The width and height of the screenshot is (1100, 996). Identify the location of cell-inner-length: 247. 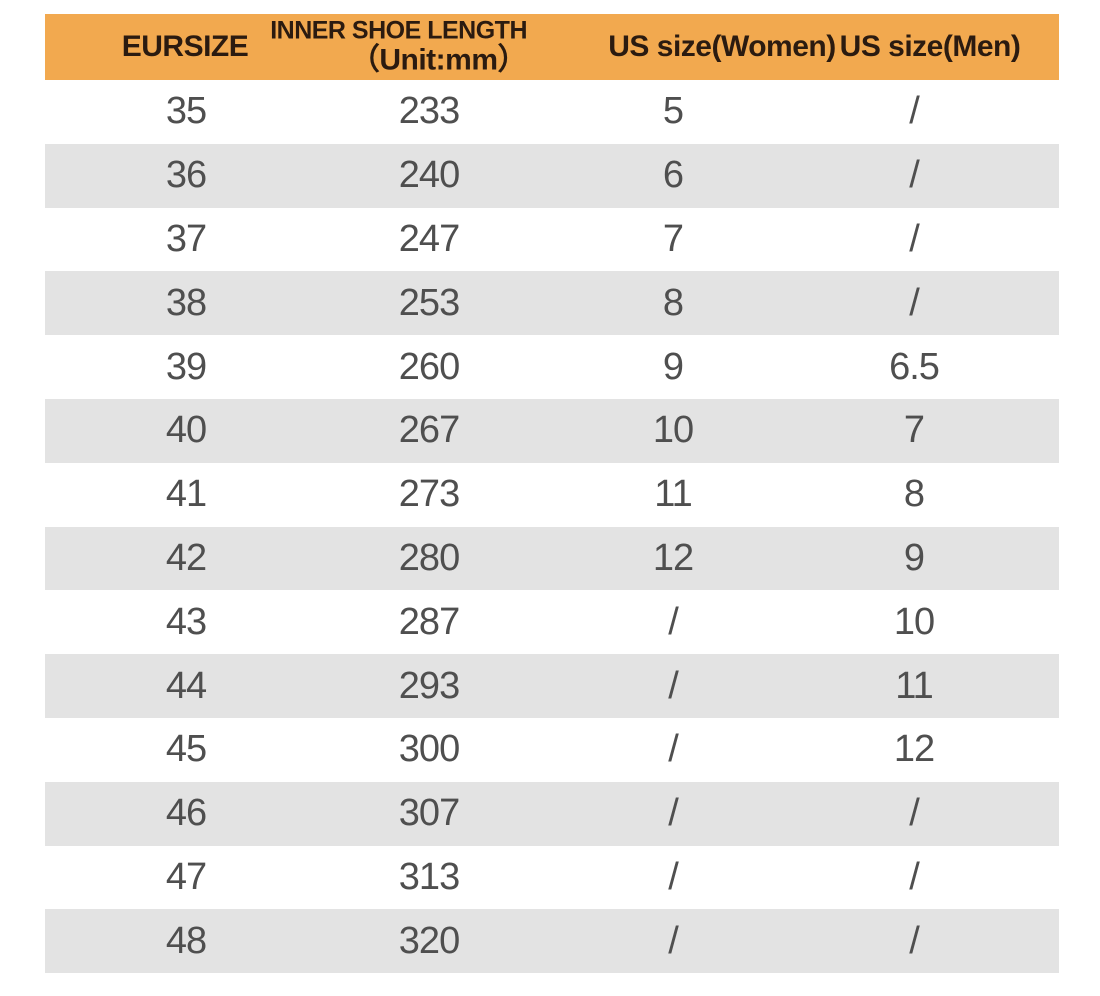
(429, 238).